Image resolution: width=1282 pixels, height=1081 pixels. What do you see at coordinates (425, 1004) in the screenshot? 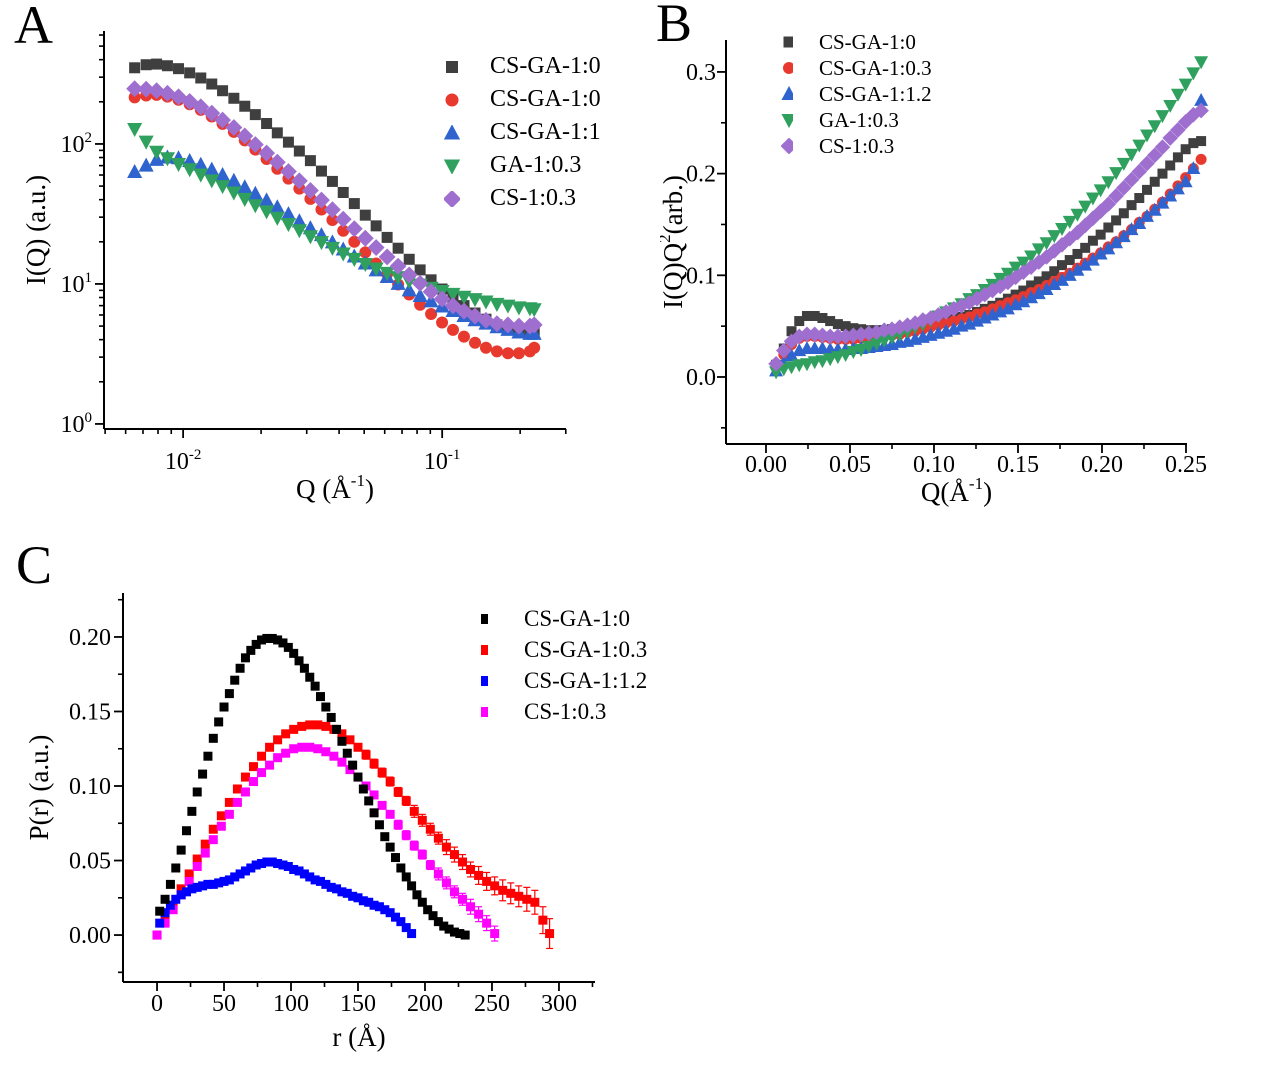
I see `svg-text: 200` at bounding box center [425, 1004].